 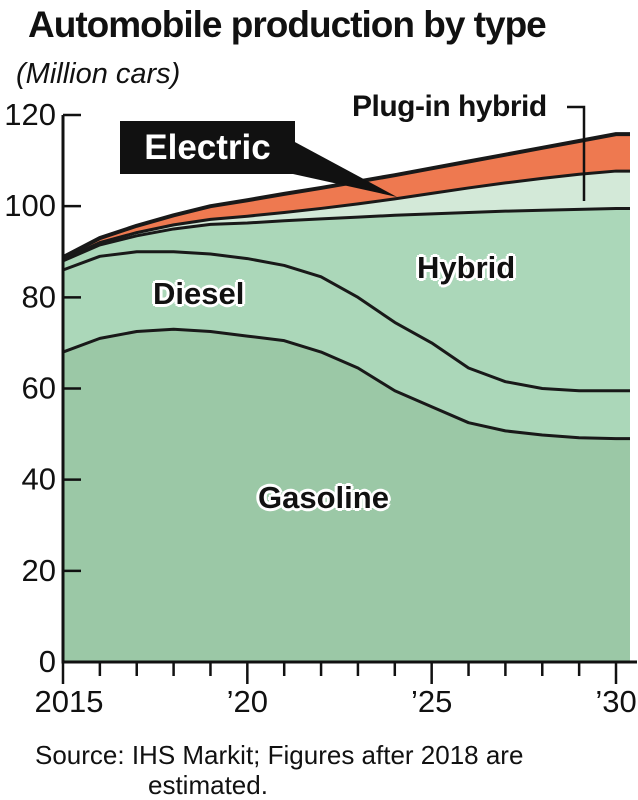 I want to click on label-plug-in-hybrid: Plug-in hybrid, so click(x=449, y=106).